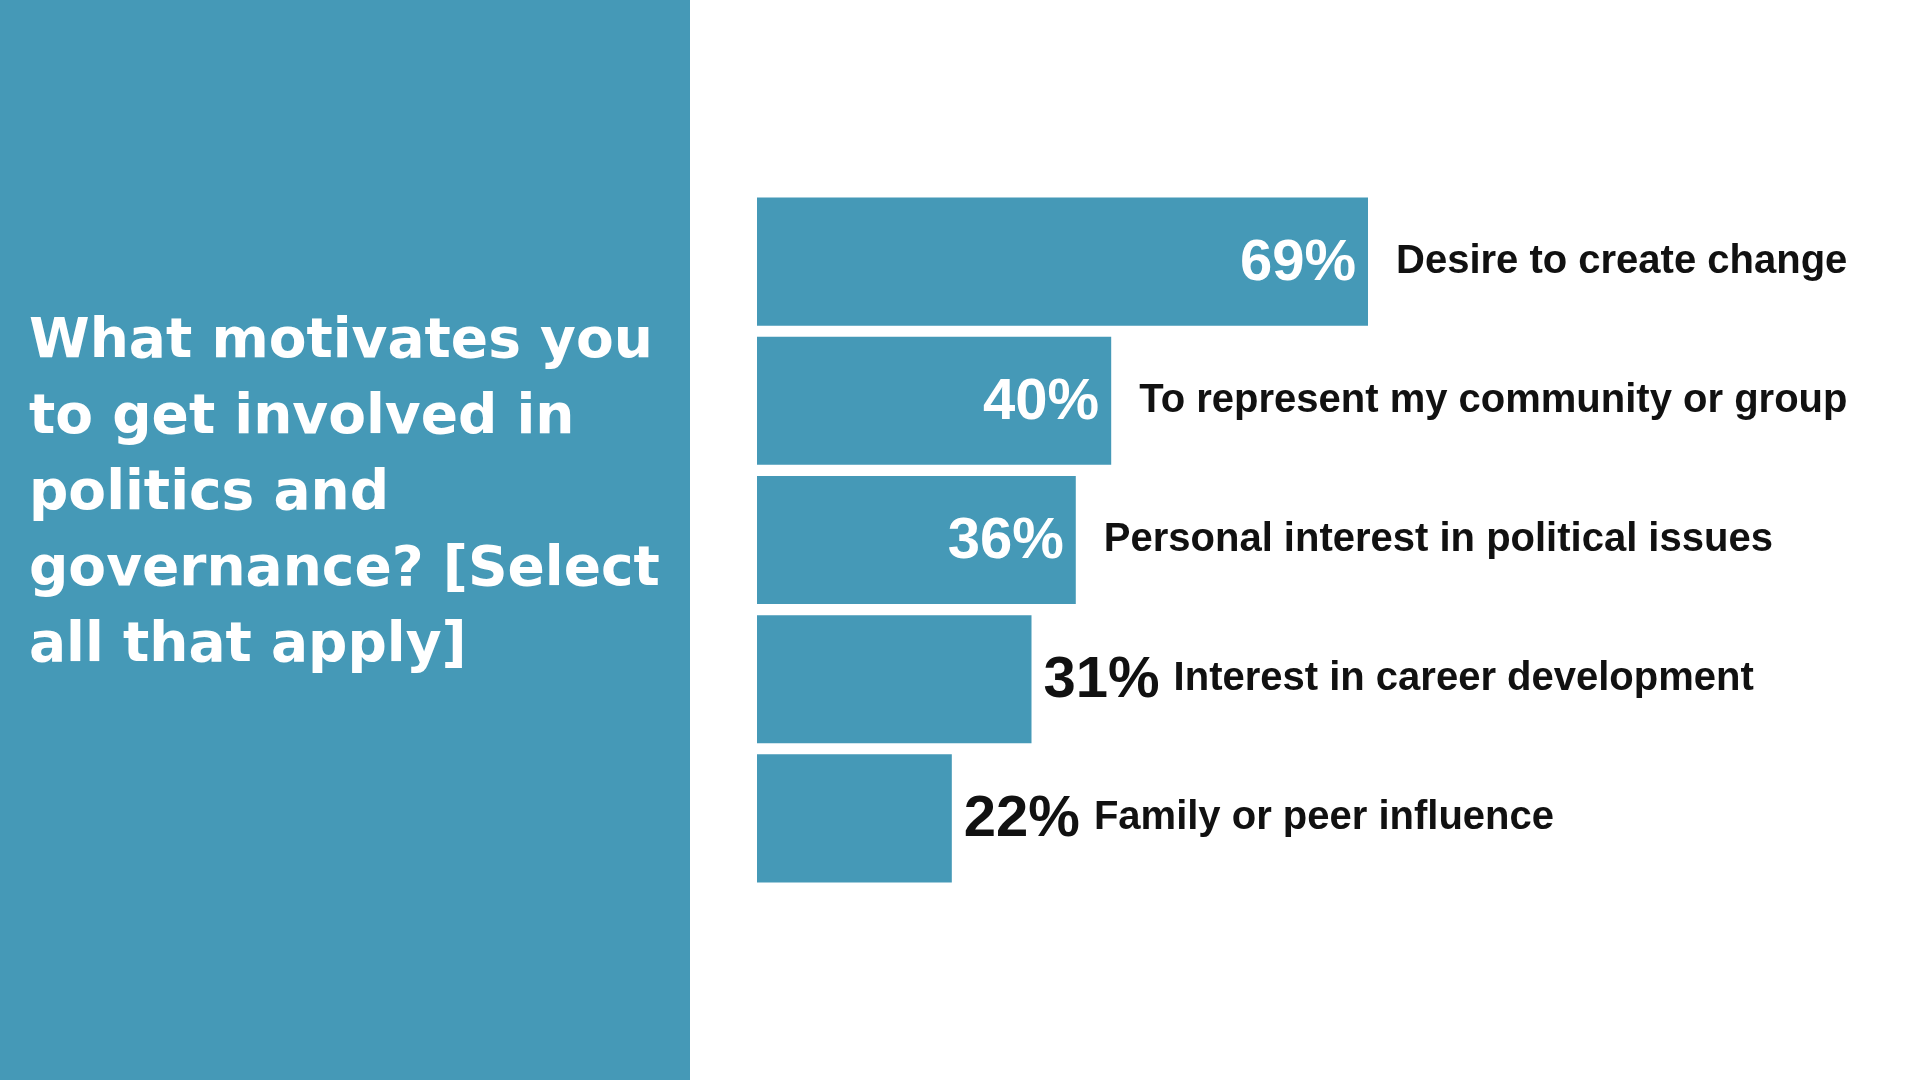  What do you see at coordinates (1622, 258) in the screenshot?
I see `y-tick-label: Desire to create change` at bounding box center [1622, 258].